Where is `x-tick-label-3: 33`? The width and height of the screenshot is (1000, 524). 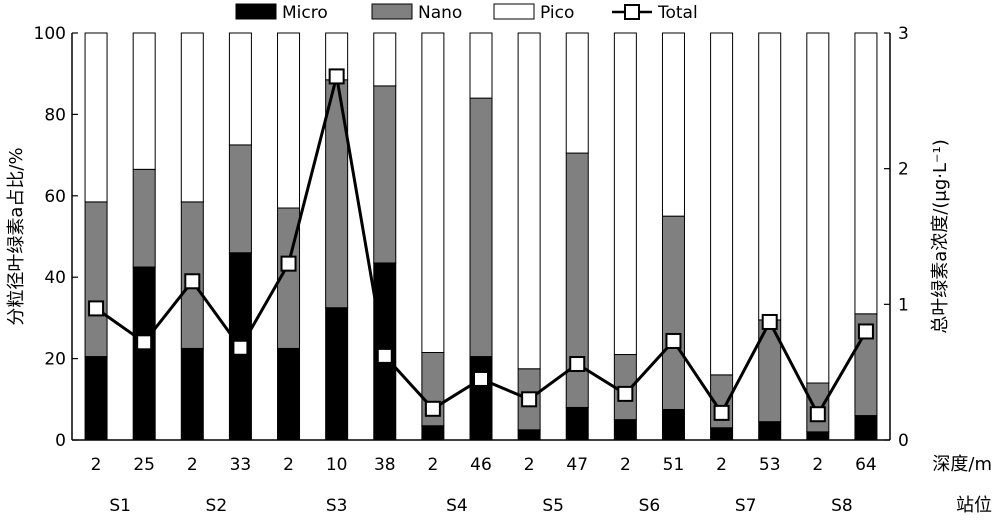 x-tick-label-3: 33 is located at coordinates (241, 465).